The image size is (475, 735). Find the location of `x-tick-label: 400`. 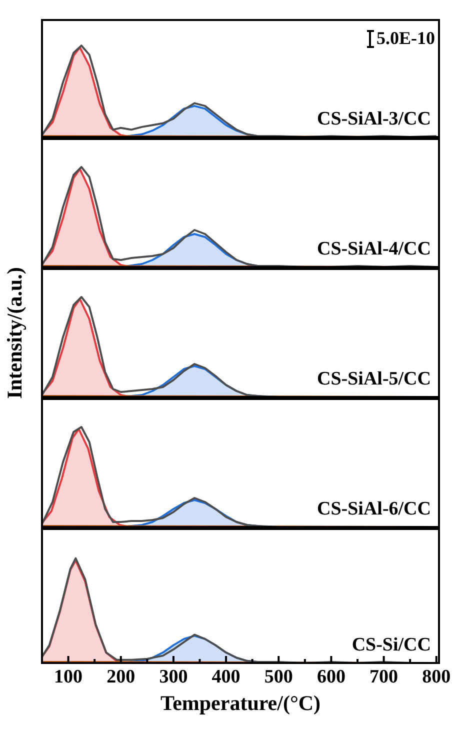

x-tick-label: 400 is located at coordinates (226, 677).